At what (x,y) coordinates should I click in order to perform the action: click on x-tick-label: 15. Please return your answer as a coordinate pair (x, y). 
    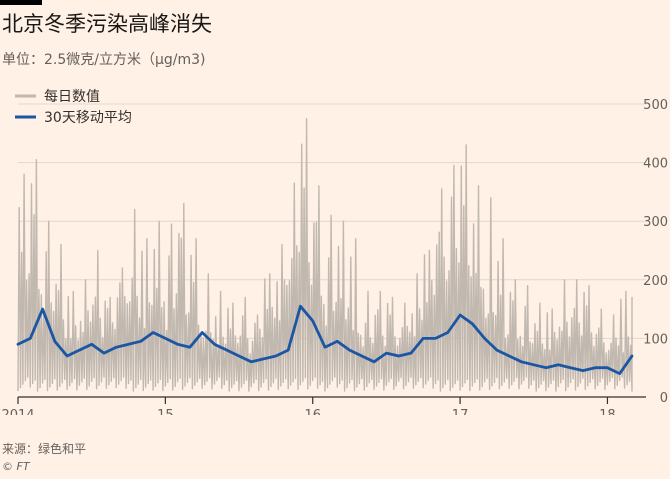
    Looking at the image, I should click on (165, 411).